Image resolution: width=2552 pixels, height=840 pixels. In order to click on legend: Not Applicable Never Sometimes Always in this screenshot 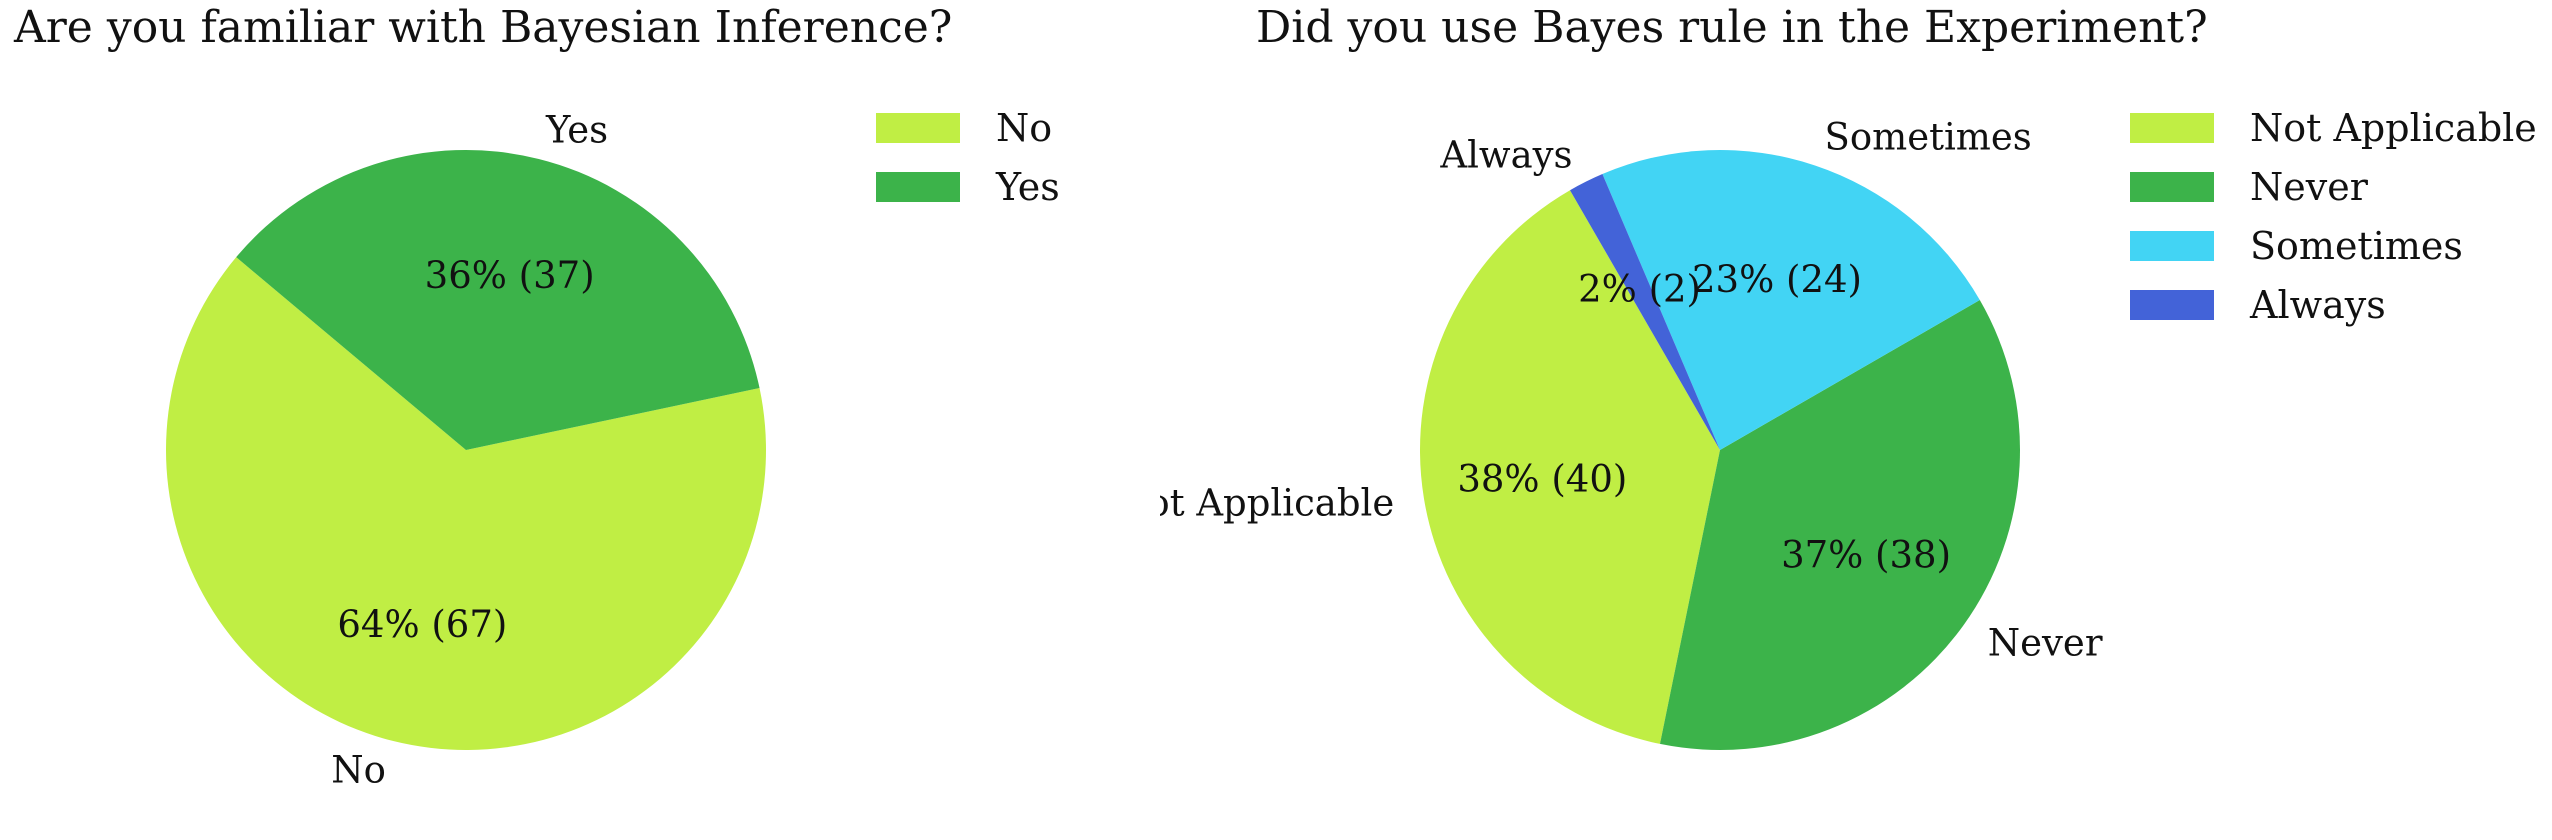, I will do `click(2333, 216)`.